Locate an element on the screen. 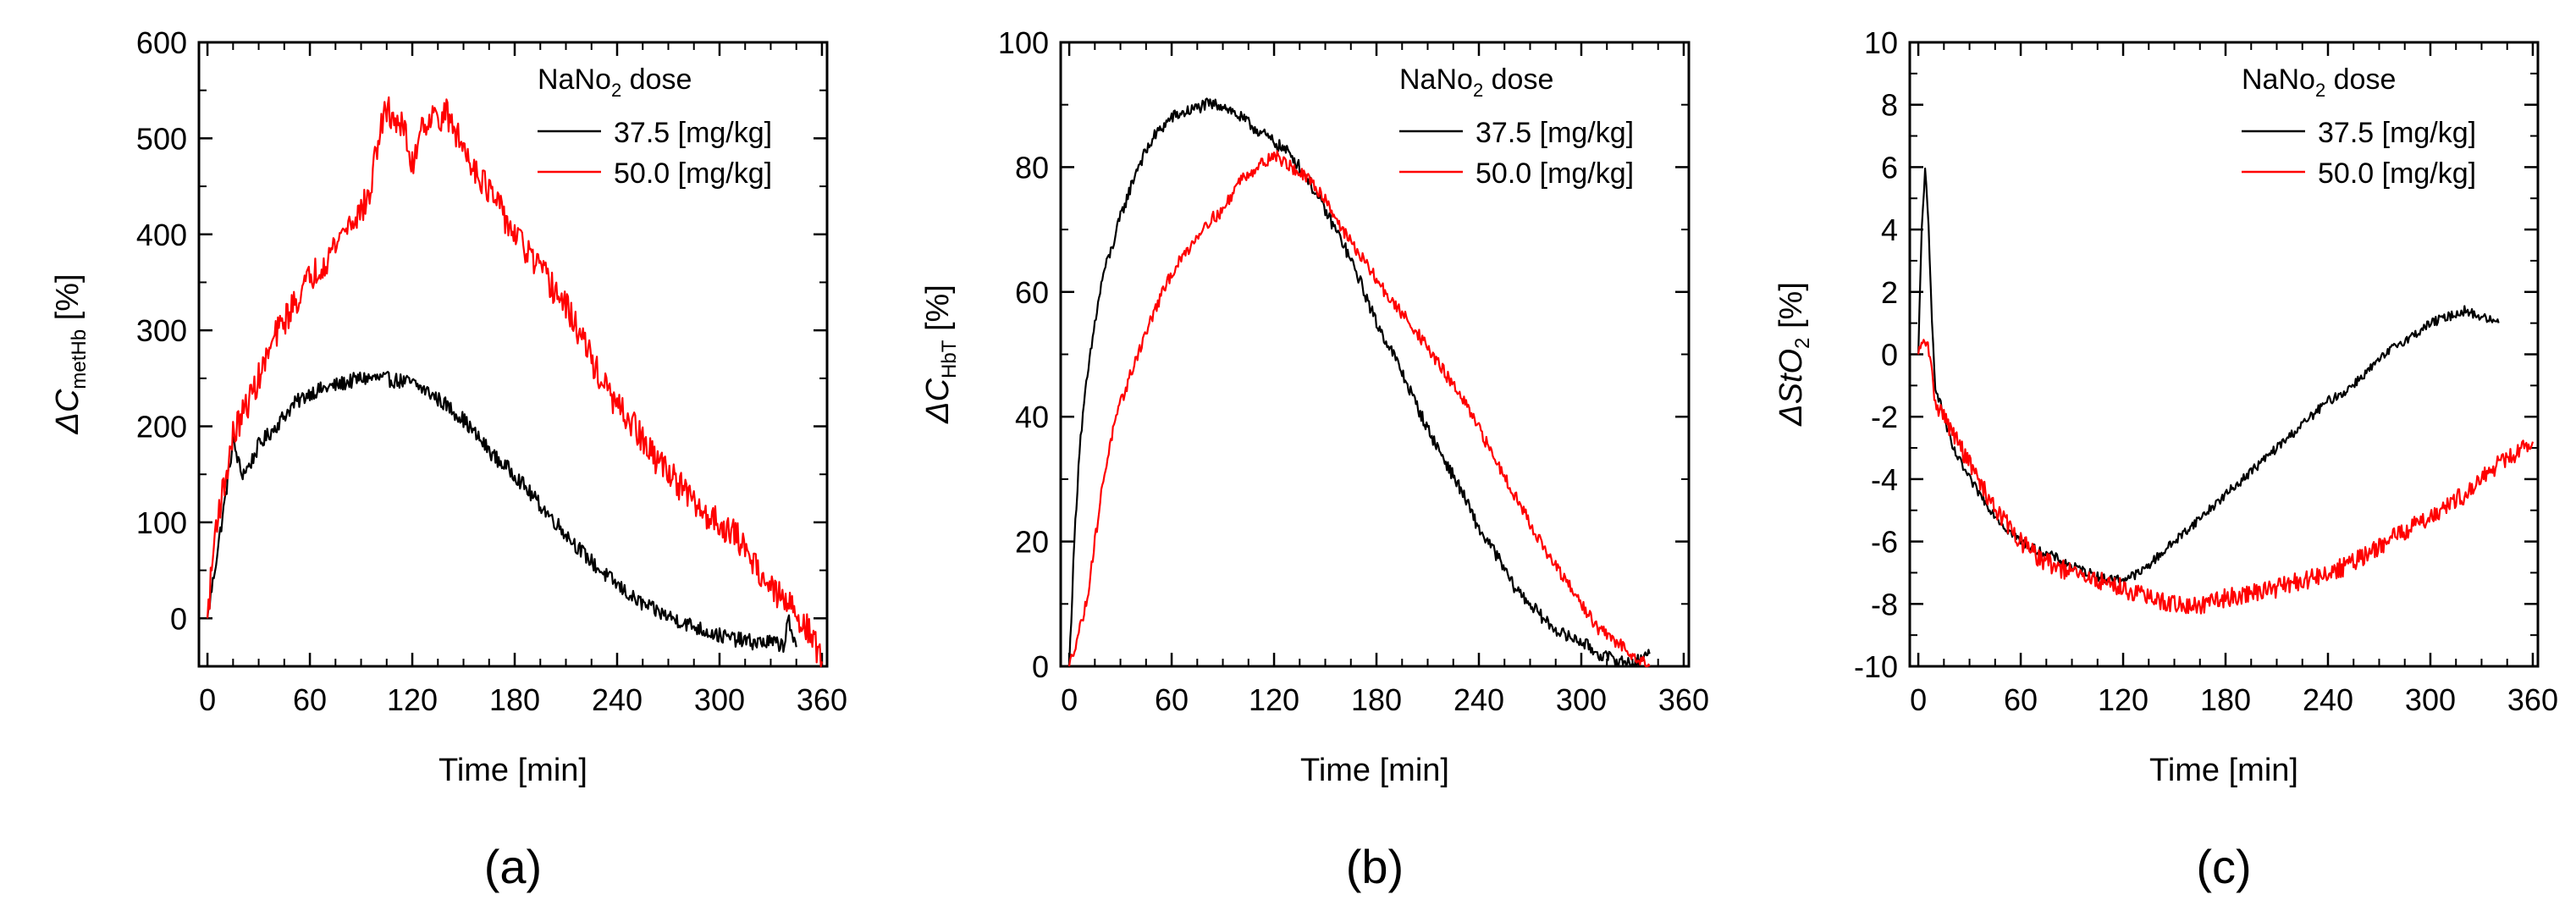  x-tick-label-a: 180 is located at coordinates (514, 699).